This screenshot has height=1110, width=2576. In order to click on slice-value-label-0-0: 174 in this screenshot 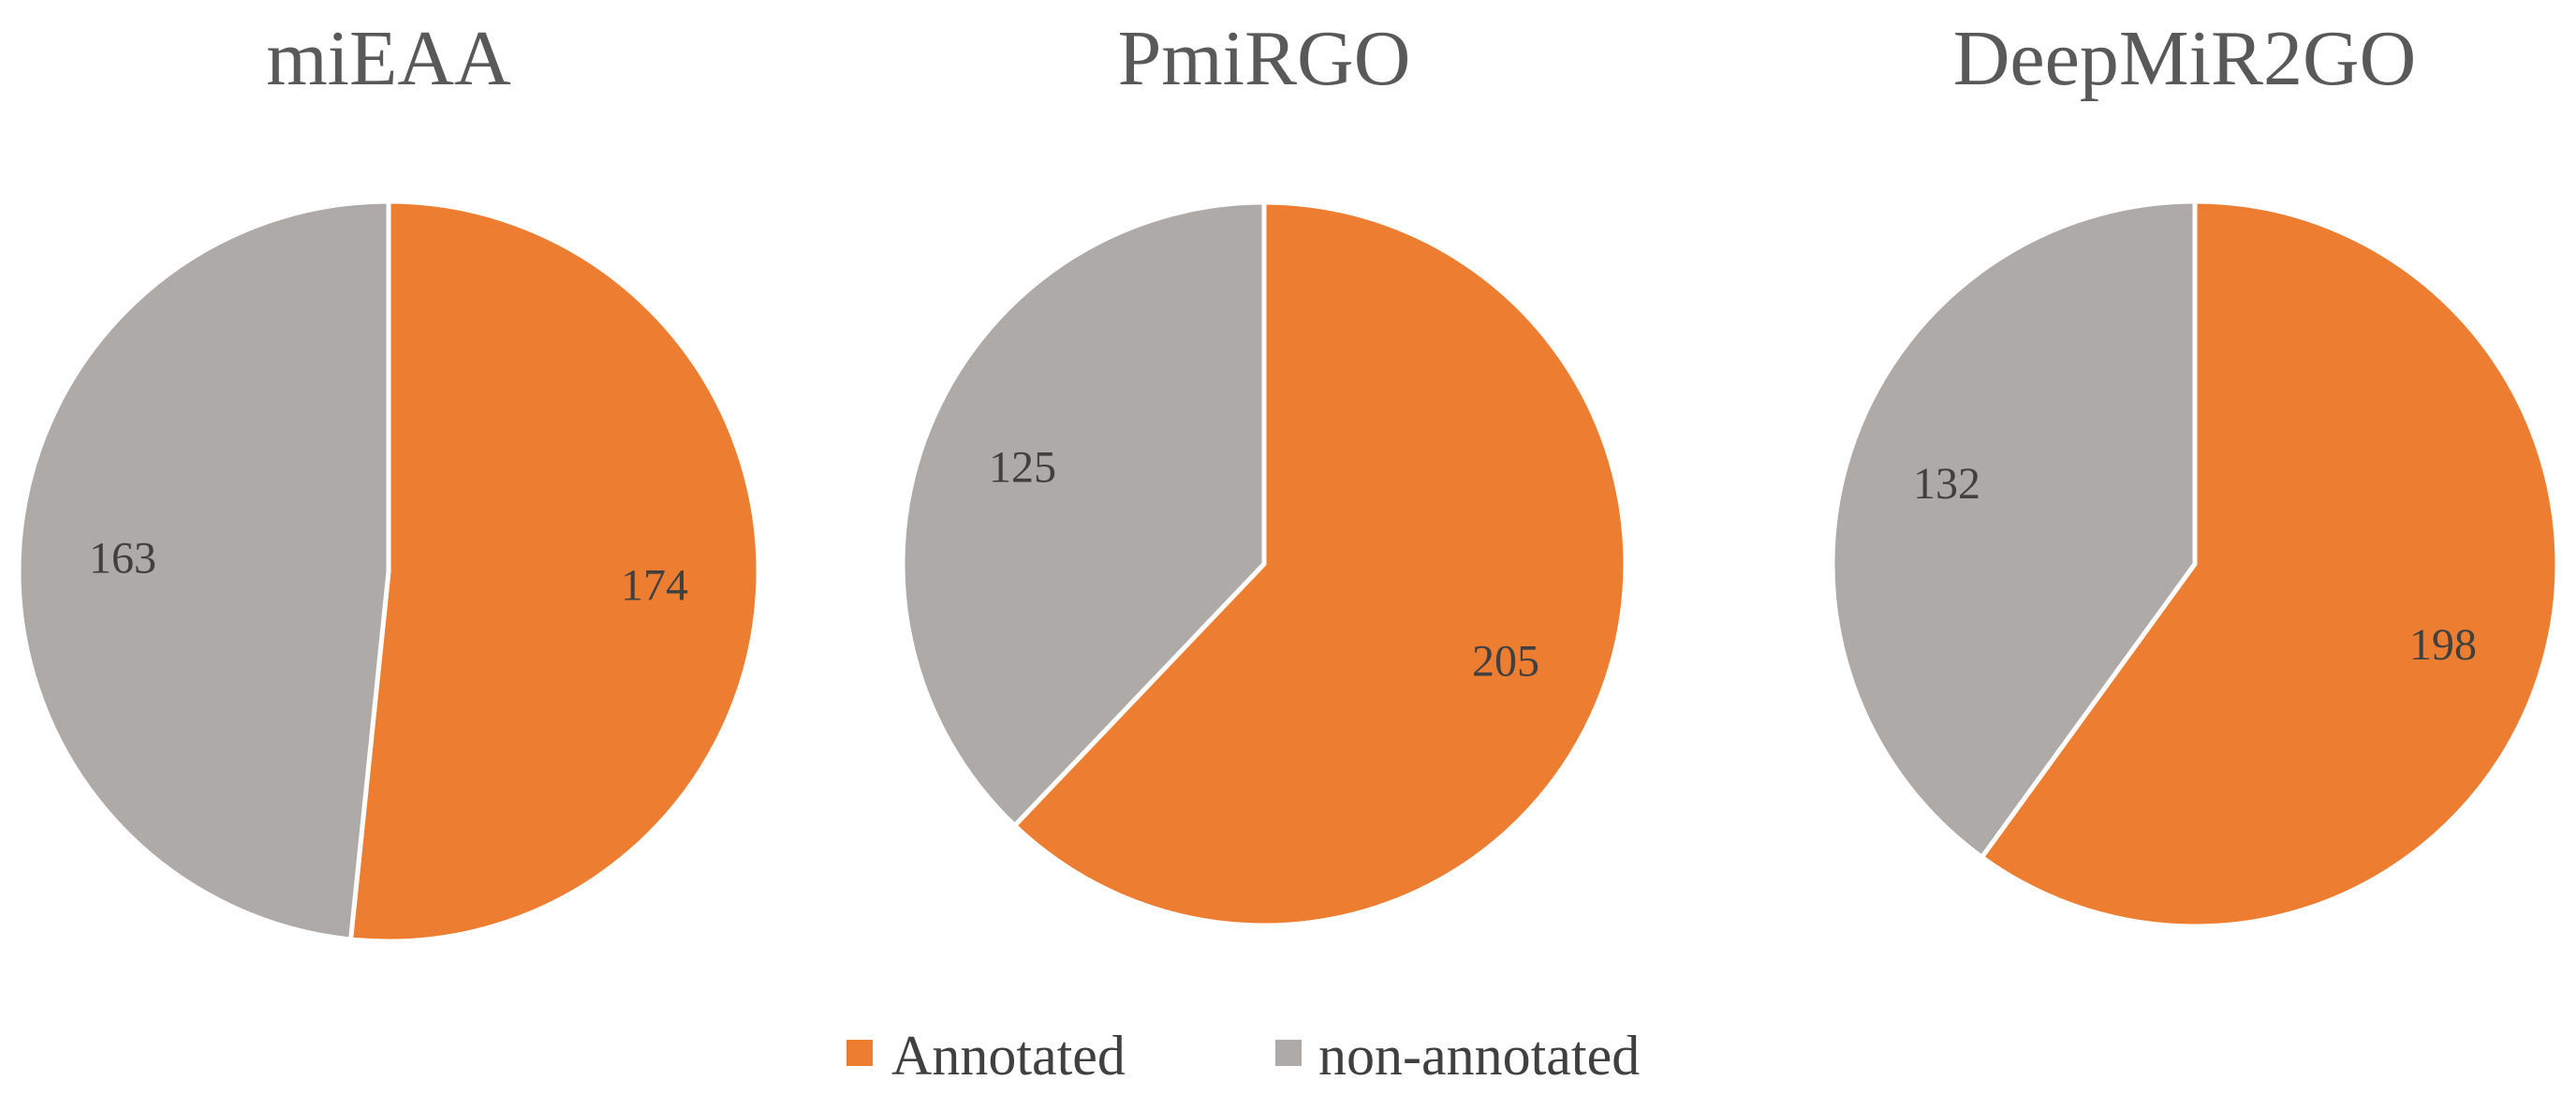, I will do `click(654, 586)`.